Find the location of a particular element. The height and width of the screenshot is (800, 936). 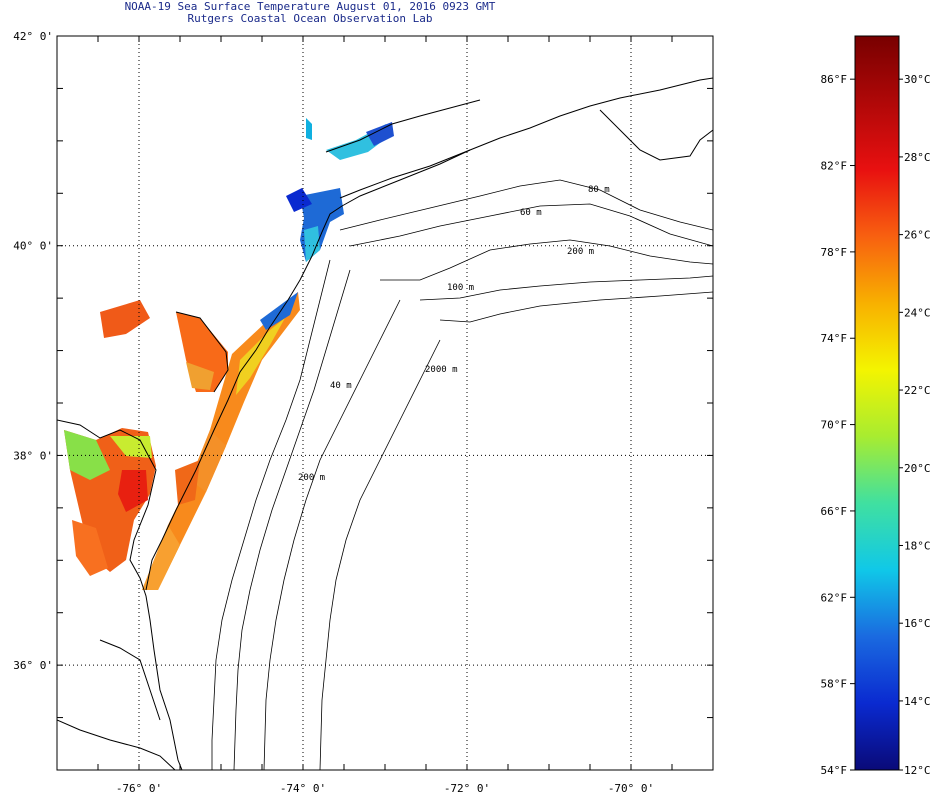

lat-label: 36° 0' is located at coordinates (33, 665).